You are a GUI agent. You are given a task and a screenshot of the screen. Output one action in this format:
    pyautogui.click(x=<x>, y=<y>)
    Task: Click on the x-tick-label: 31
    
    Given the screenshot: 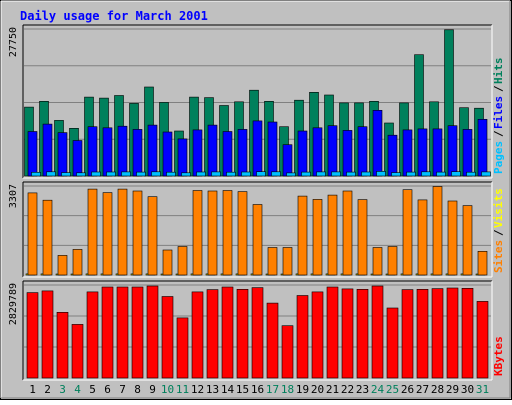 What is the action you would take?
    pyautogui.click(x=482, y=389)
    